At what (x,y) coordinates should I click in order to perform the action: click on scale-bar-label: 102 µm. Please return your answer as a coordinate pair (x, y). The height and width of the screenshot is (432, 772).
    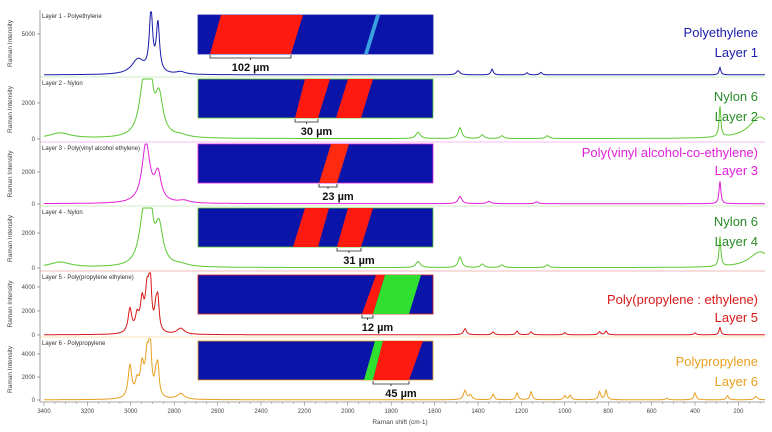
    Looking at the image, I should click on (251, 68).